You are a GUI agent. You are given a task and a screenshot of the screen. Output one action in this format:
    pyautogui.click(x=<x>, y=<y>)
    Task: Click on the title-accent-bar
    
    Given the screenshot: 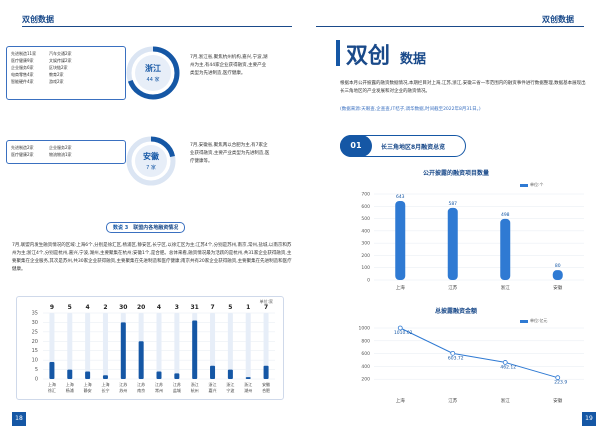 What is the action you would take?
    pyautogui.click(x=338, y=53)
    